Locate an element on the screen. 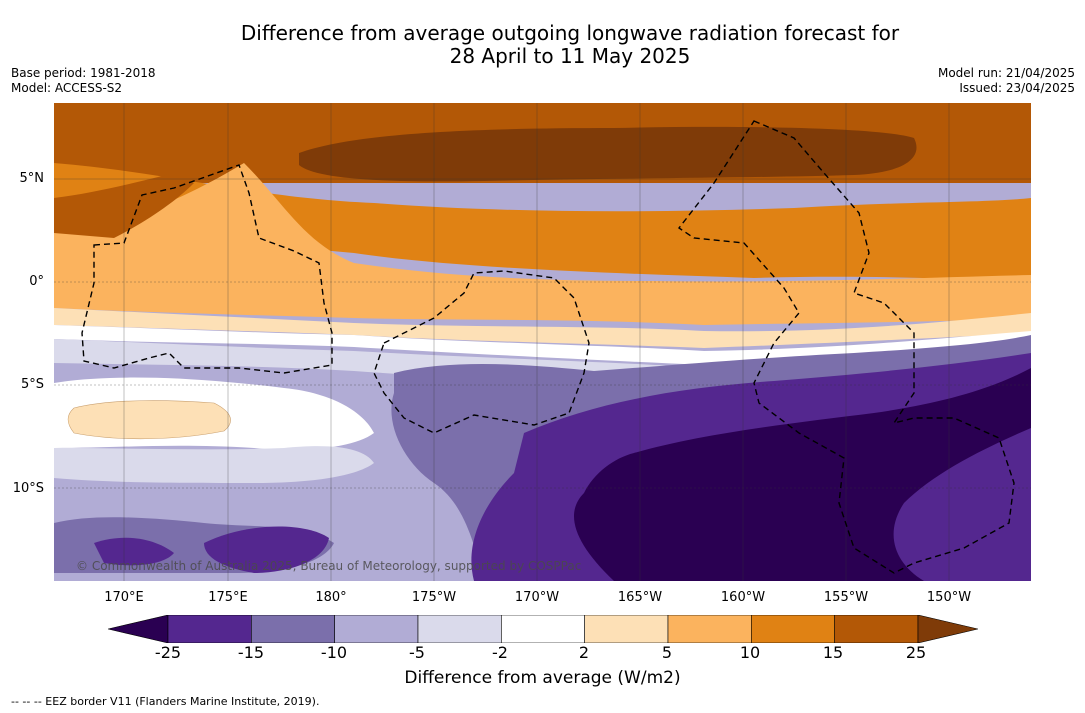 This screenshot has height=713, width=1085. strong-positive-core is located at coordinates (608, 154).